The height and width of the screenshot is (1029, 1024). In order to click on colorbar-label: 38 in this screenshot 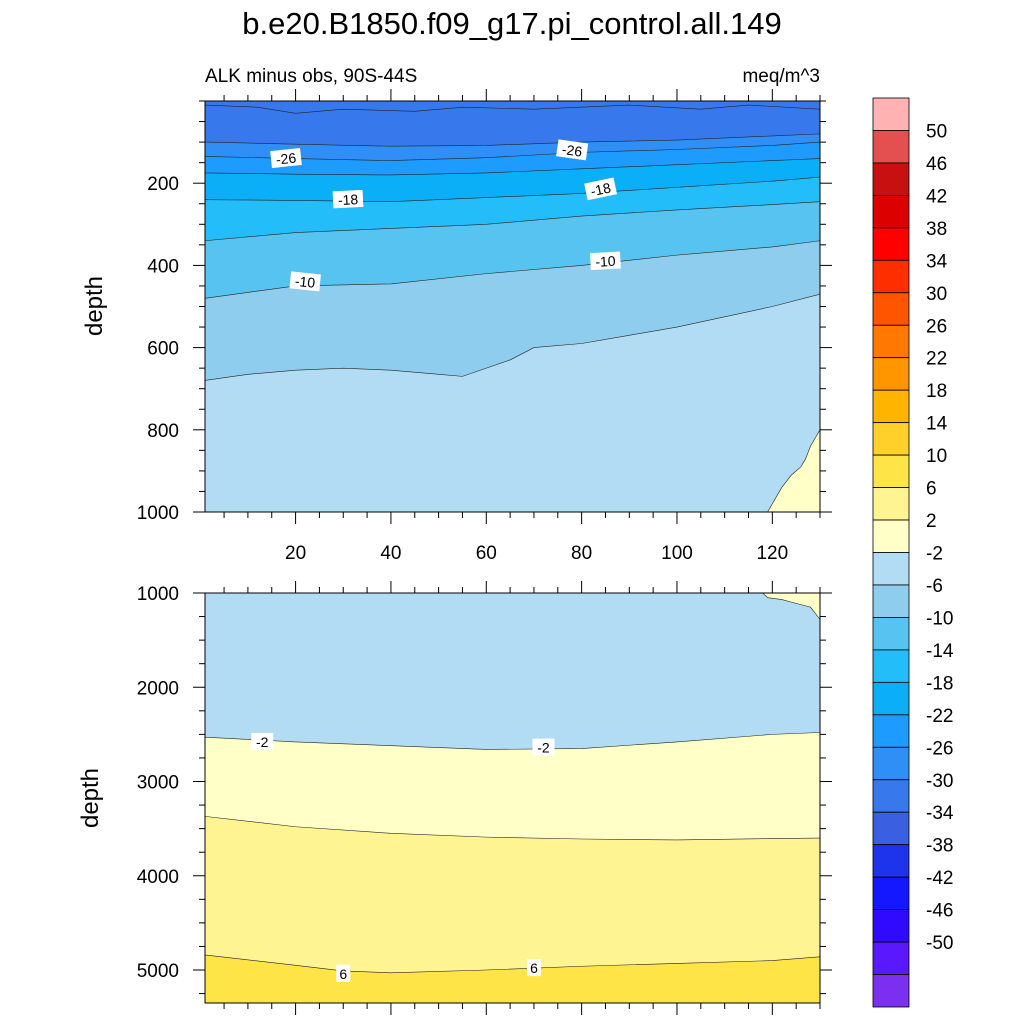, I will do `click(936, 229)`.